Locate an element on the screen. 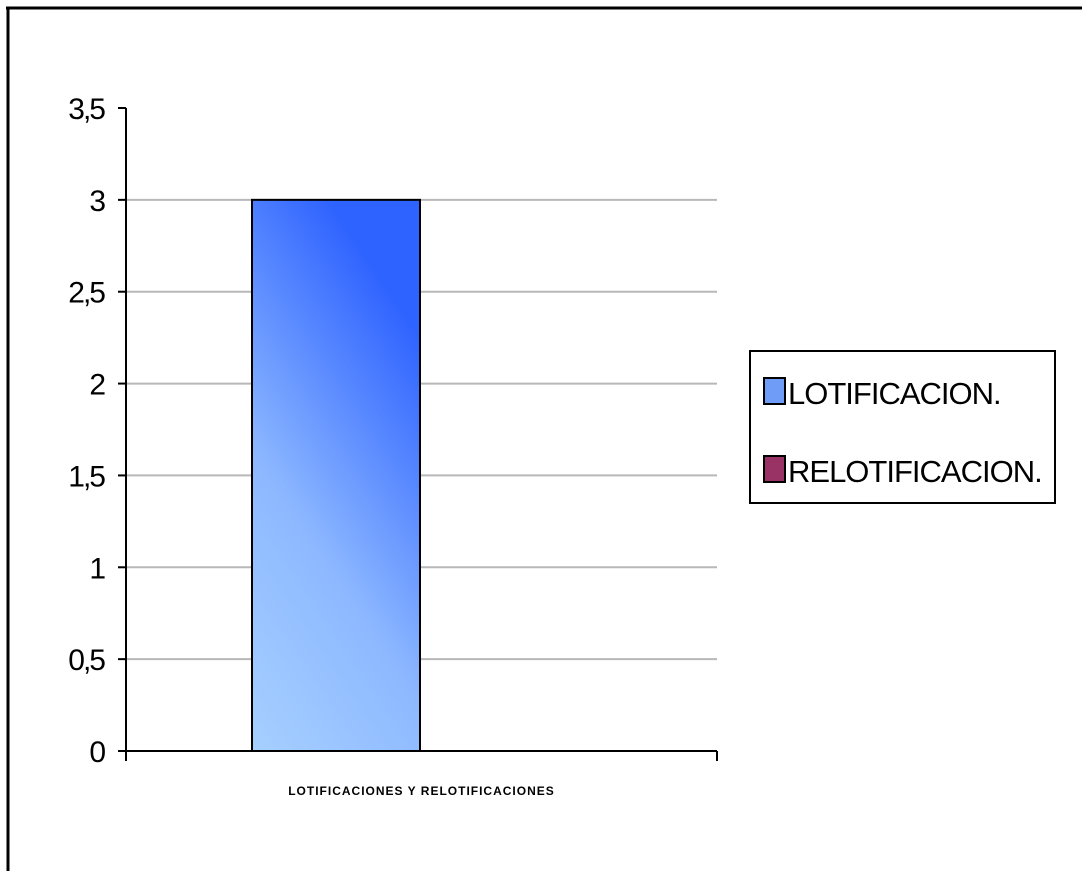 The width and height of the screenshot is (1082, 871). x-category-label: LOTIFICACIONES Y RELOTIFICACIONES is located at coordinates (421, 791).